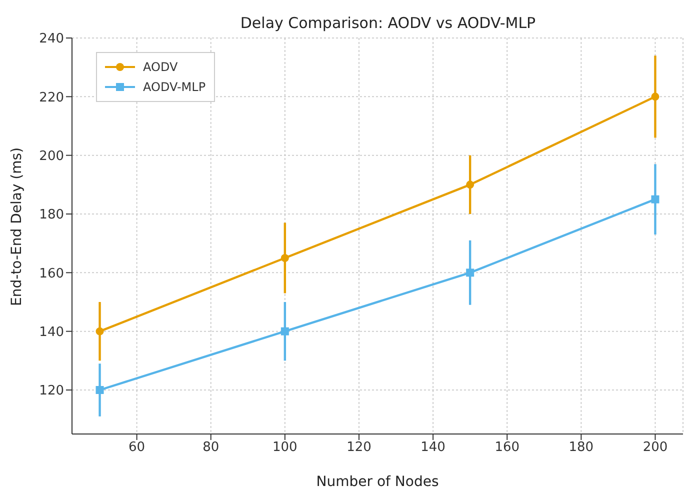  Describe the element at coordinates (16, 226) in the screenshot. I see `y-axis-title: End-to-End Delay (ms)` at that location.